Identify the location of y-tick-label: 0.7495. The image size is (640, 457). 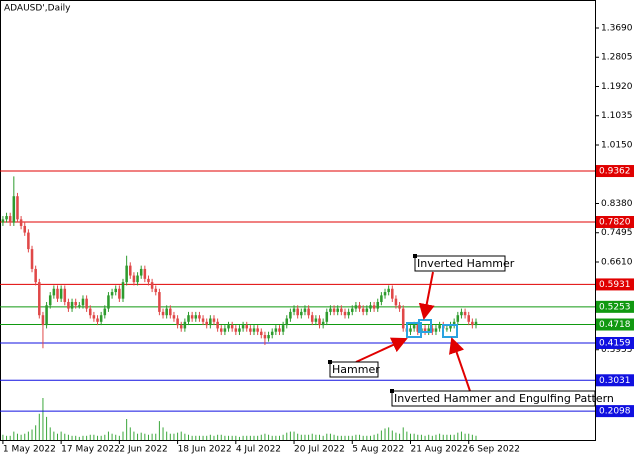
(617, 233).